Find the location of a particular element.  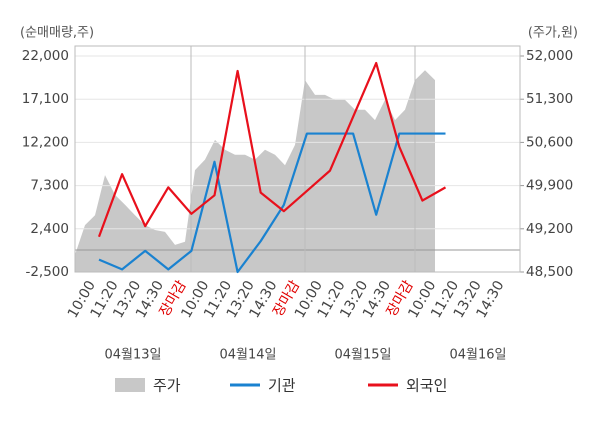

date-label: 04월13일 is located at coordinates (132, 355).